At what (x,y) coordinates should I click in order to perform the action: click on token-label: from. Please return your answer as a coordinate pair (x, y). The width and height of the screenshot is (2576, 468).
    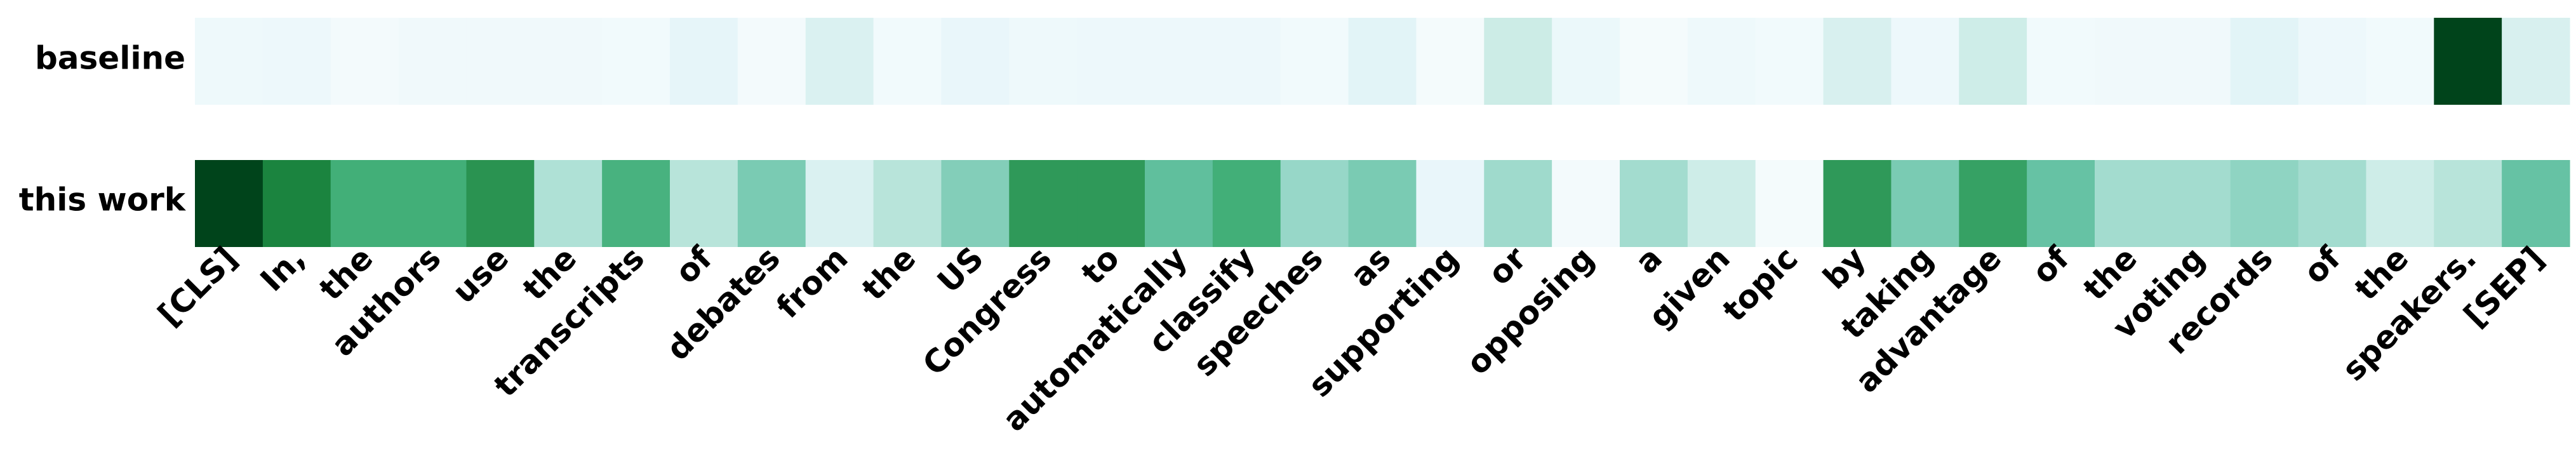
    Looking at the image, I should click on (813, 282).